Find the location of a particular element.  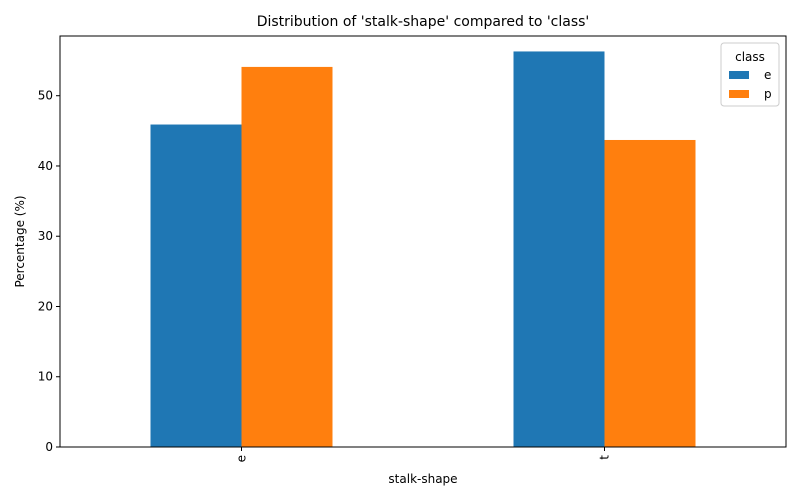

y-tick-label: 50 is located at coordinates (45, 96).